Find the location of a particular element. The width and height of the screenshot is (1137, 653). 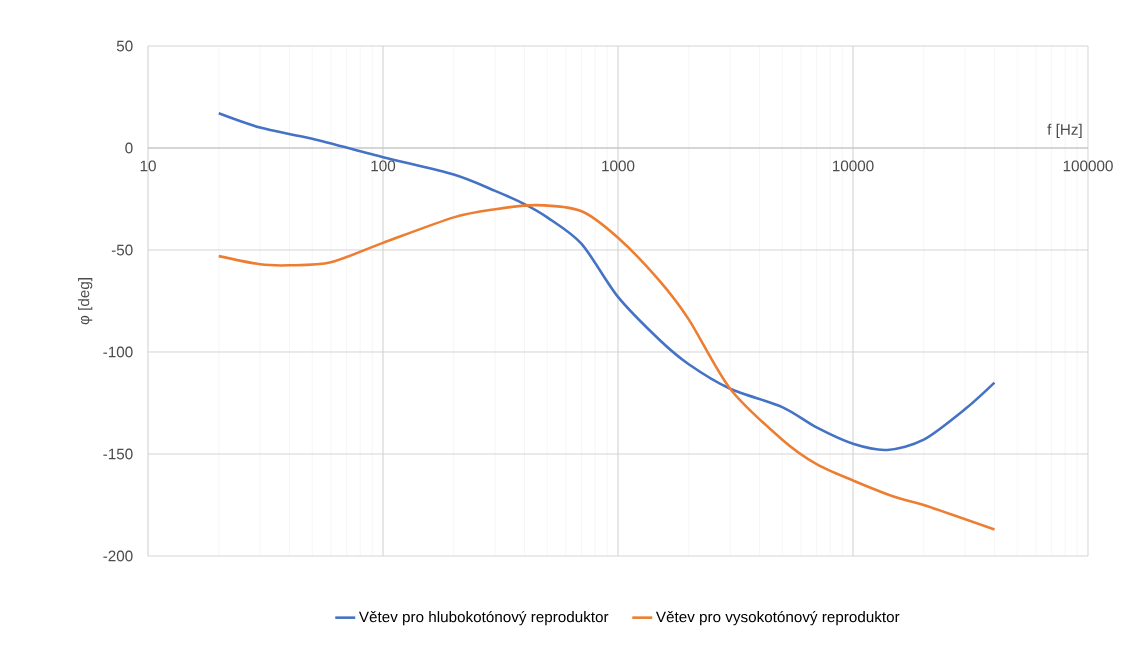

y-axis-title: φ [deg] is located at coordinates (85, 301).